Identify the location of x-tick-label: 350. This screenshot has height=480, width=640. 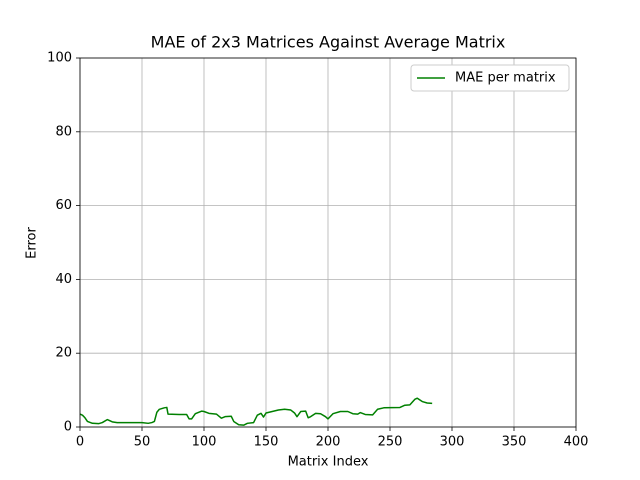
(514, 442).